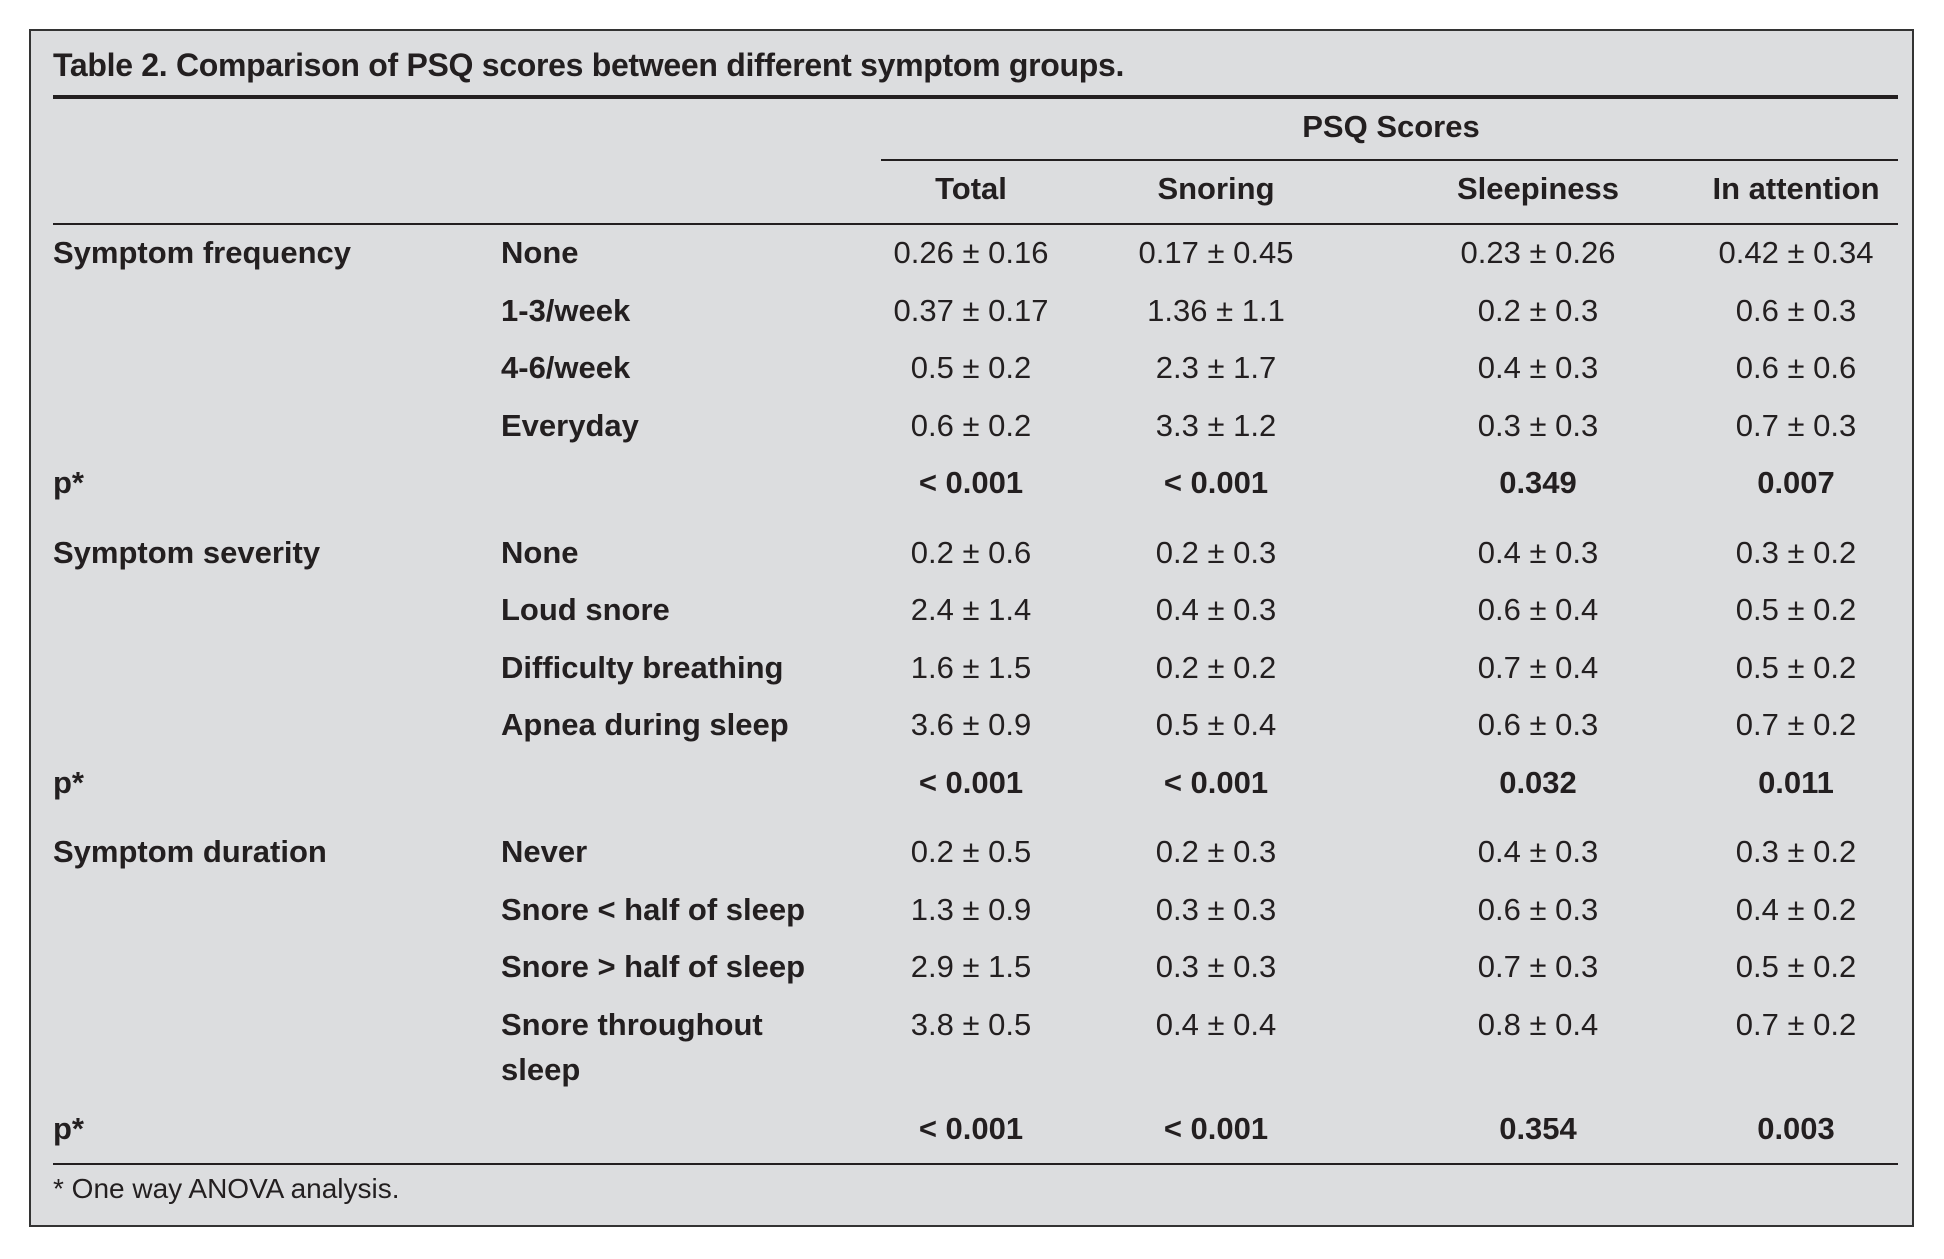  What do you see at coordinates (1216, 667) in the screenshot?
I see `cell-snoring: 0.2 ± 0.2` at bounding box center [1216, 667].